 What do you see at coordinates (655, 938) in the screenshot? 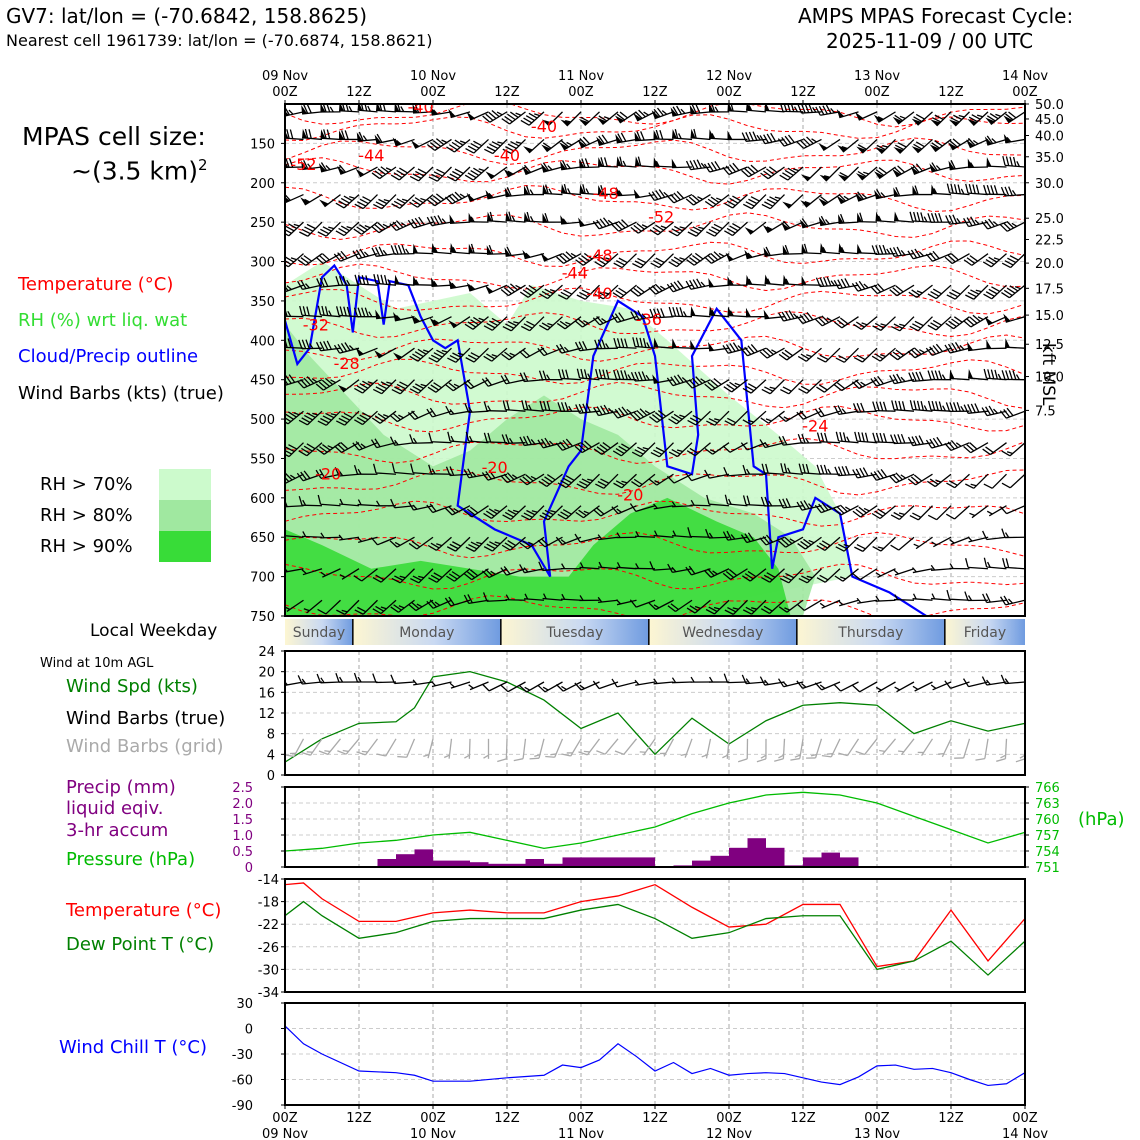
I see `dewpoint-series` at bounding box center [655, 938].